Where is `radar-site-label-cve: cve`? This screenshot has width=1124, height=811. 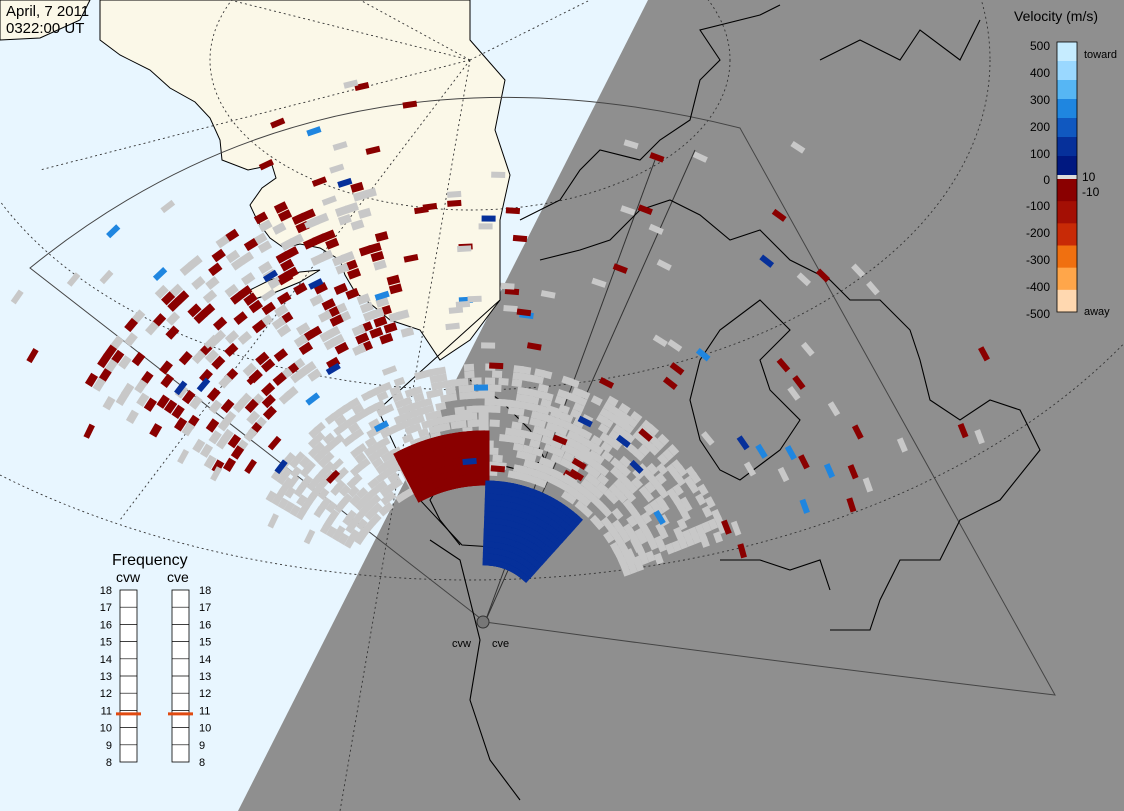 radar-site-label-cve: cve is located at coordinates (500, 644).